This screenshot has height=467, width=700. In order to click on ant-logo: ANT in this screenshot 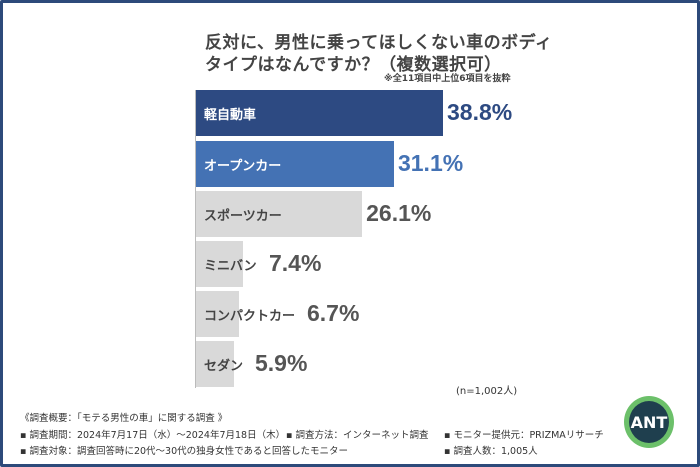, I will do `click(649, 422)`.